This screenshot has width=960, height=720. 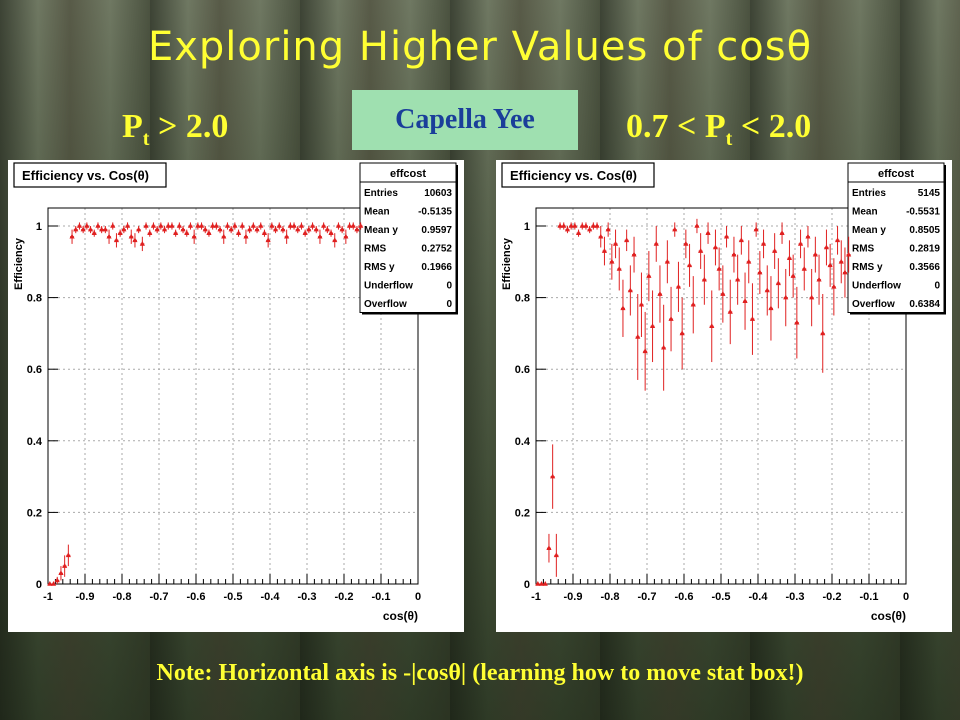 I want to click on chart-title: Efficiency vs. Cos(θ), so click(x=85, y=175).